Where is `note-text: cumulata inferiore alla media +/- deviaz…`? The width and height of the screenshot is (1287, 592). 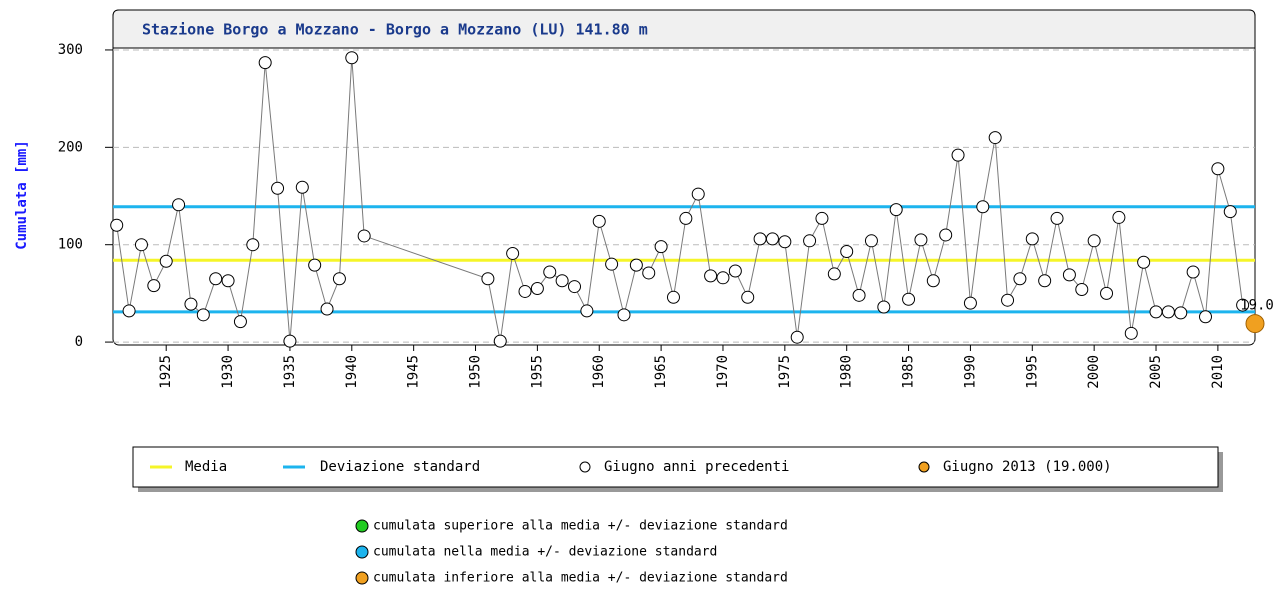 note-text: cumulata inferiore alla media +/- deviaz… is located at coordinates (580, 578).